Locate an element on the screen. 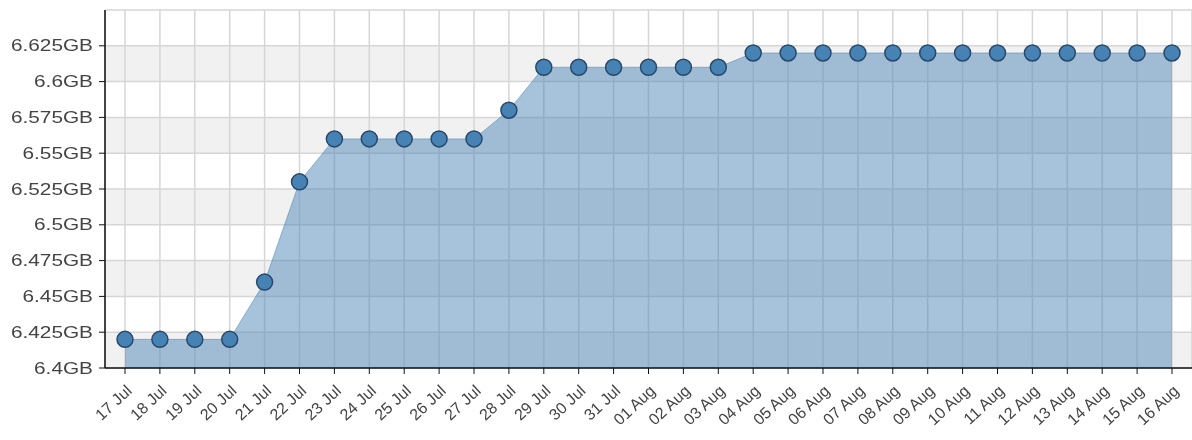  y-tick-label: 6.5GB is located at coordinates (63, 224).